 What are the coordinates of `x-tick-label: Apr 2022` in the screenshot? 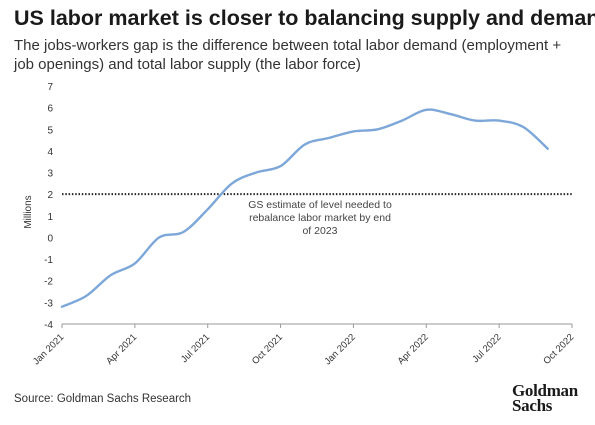 It's located at (413, 349).